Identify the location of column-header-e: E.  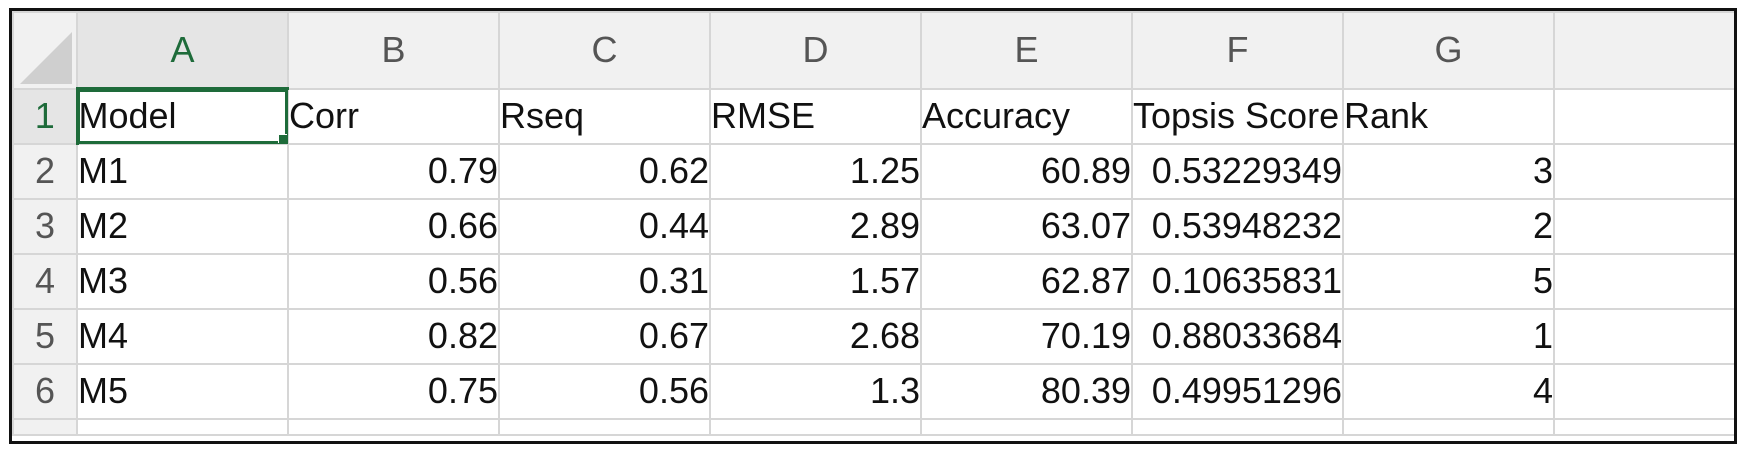
(1026, 50).